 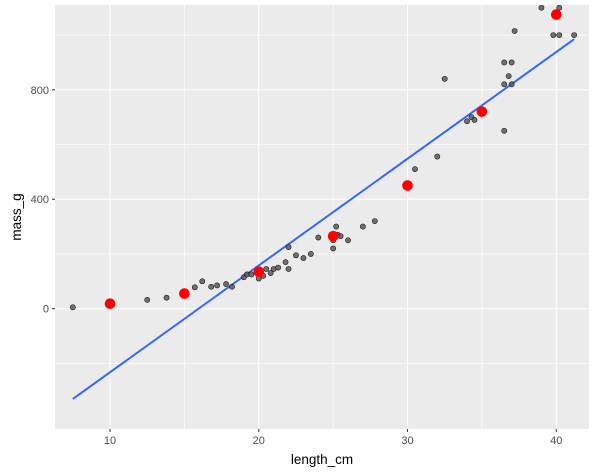 I want to click on y-tick-label: 400, so click(x=40, y=200).